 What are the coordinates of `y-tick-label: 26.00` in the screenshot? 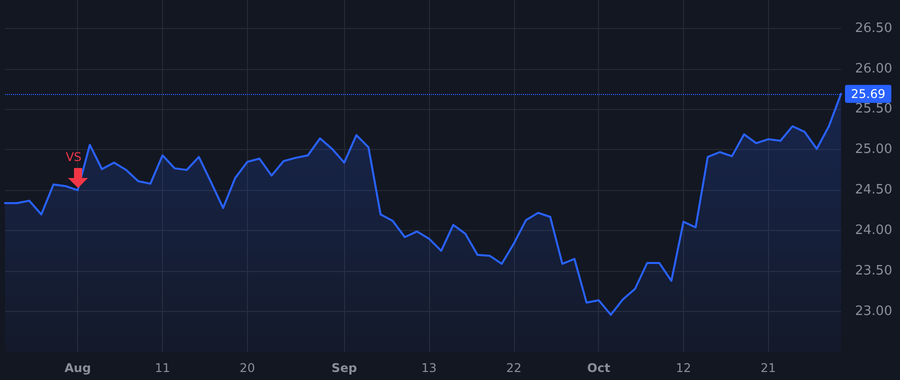 It's located at (873, 68).